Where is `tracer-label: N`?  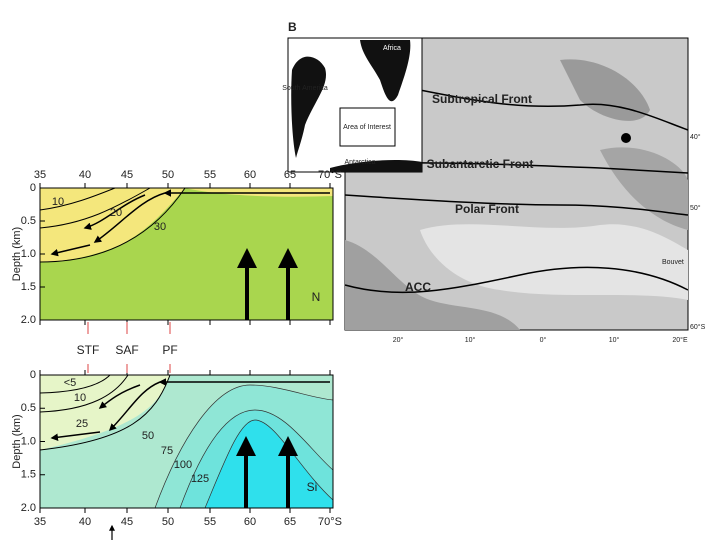
tracer-label: N is located at coordinates (316, 297).